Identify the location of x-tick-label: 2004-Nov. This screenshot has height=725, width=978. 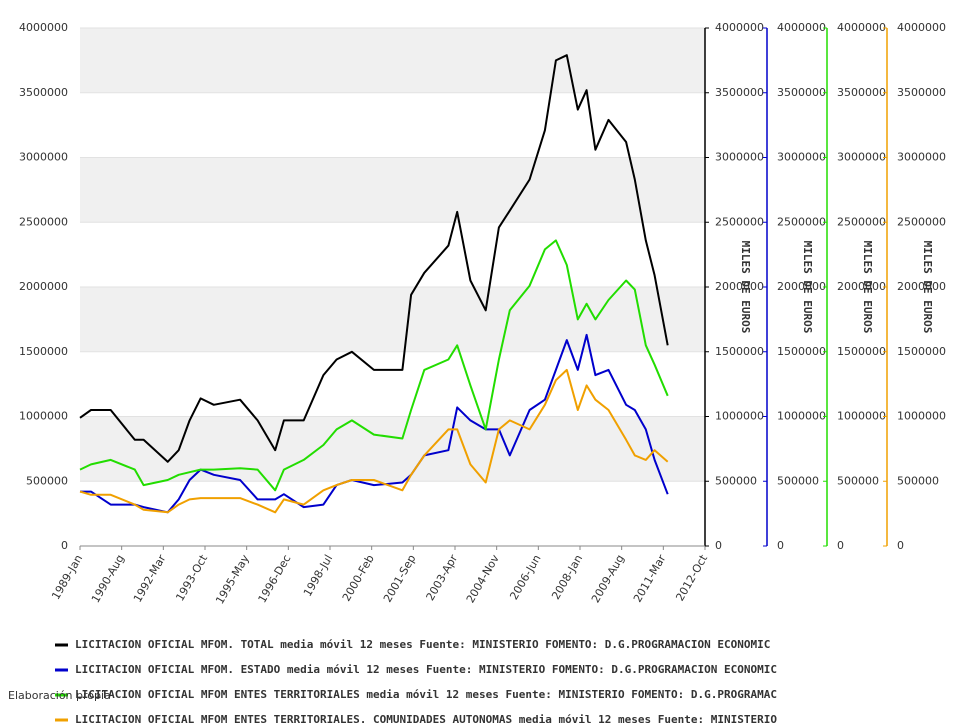
(483, 578).